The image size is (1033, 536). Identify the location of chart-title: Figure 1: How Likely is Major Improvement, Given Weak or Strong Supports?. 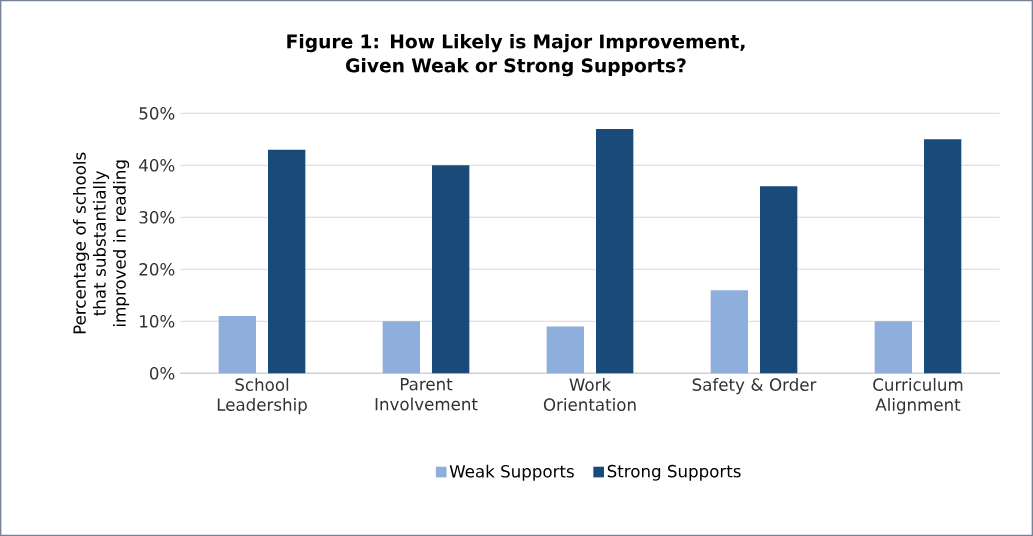
(516, 55).